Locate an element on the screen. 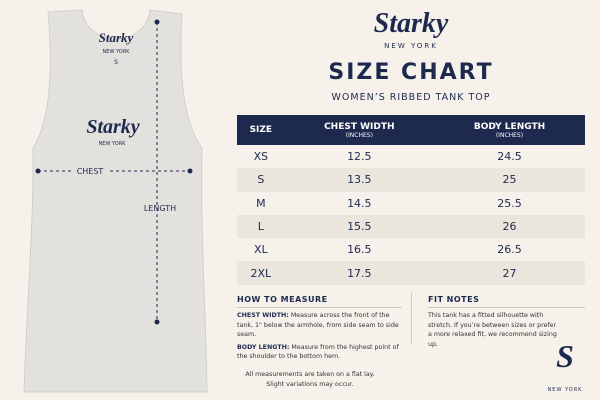 The image size is (600, 400). table-cell: 14.5 is located at coordinates (359, 203).